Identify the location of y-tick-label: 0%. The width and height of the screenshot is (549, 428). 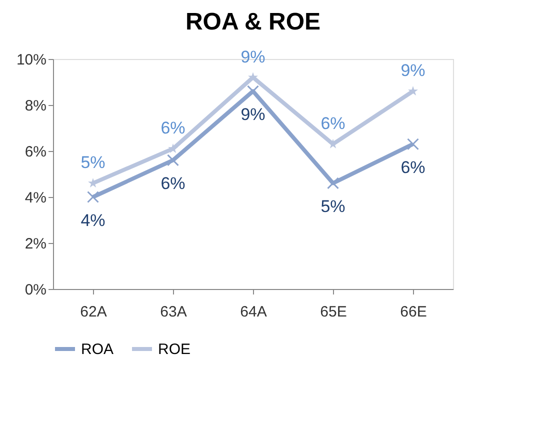
(35, 290).